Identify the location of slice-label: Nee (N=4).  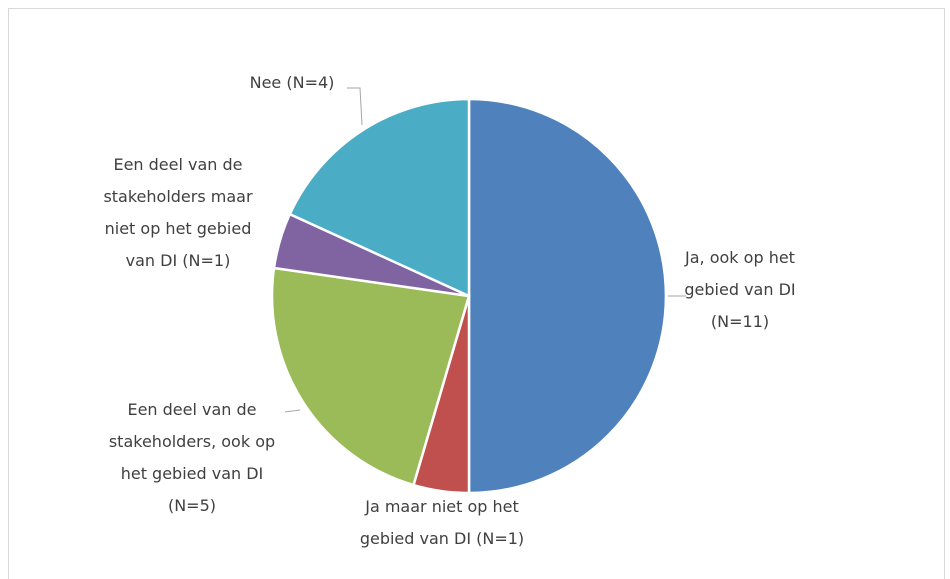
(292, 82).